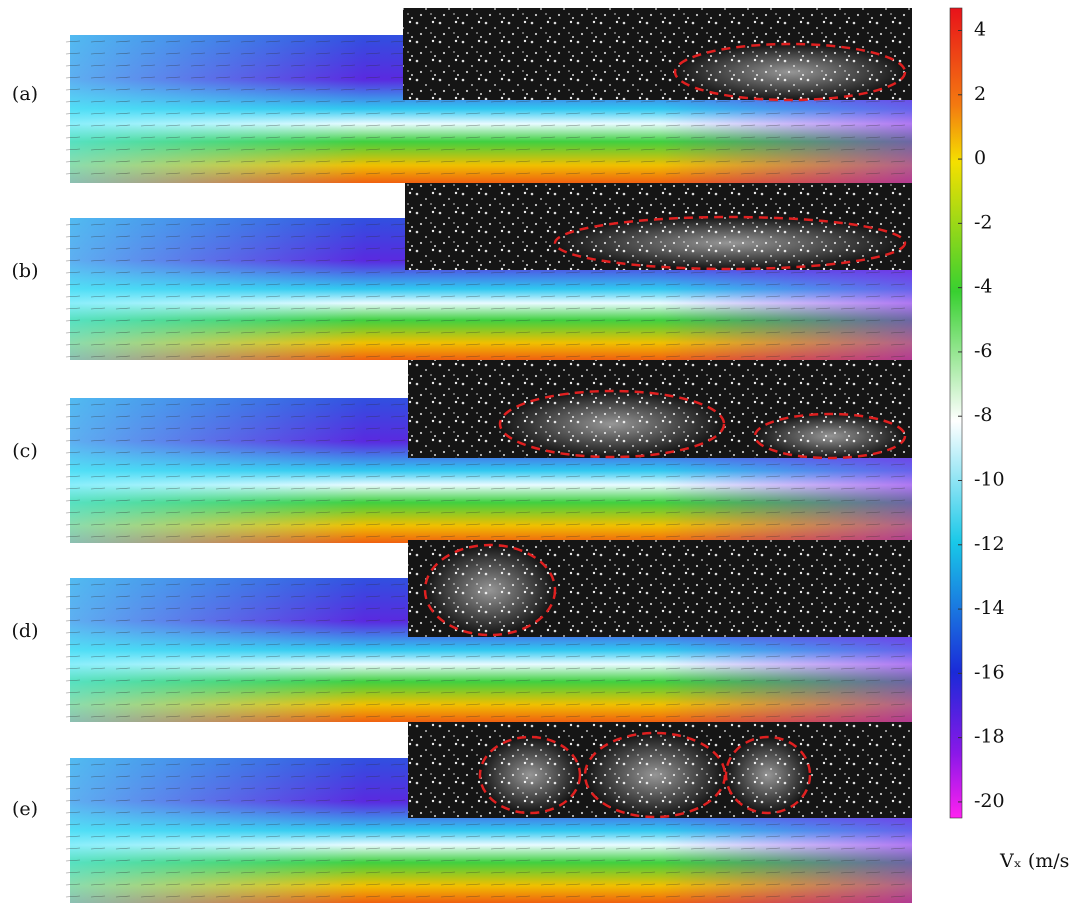 The image size is (1069, 903). I want to click on structure-outline, so click(490, 590).